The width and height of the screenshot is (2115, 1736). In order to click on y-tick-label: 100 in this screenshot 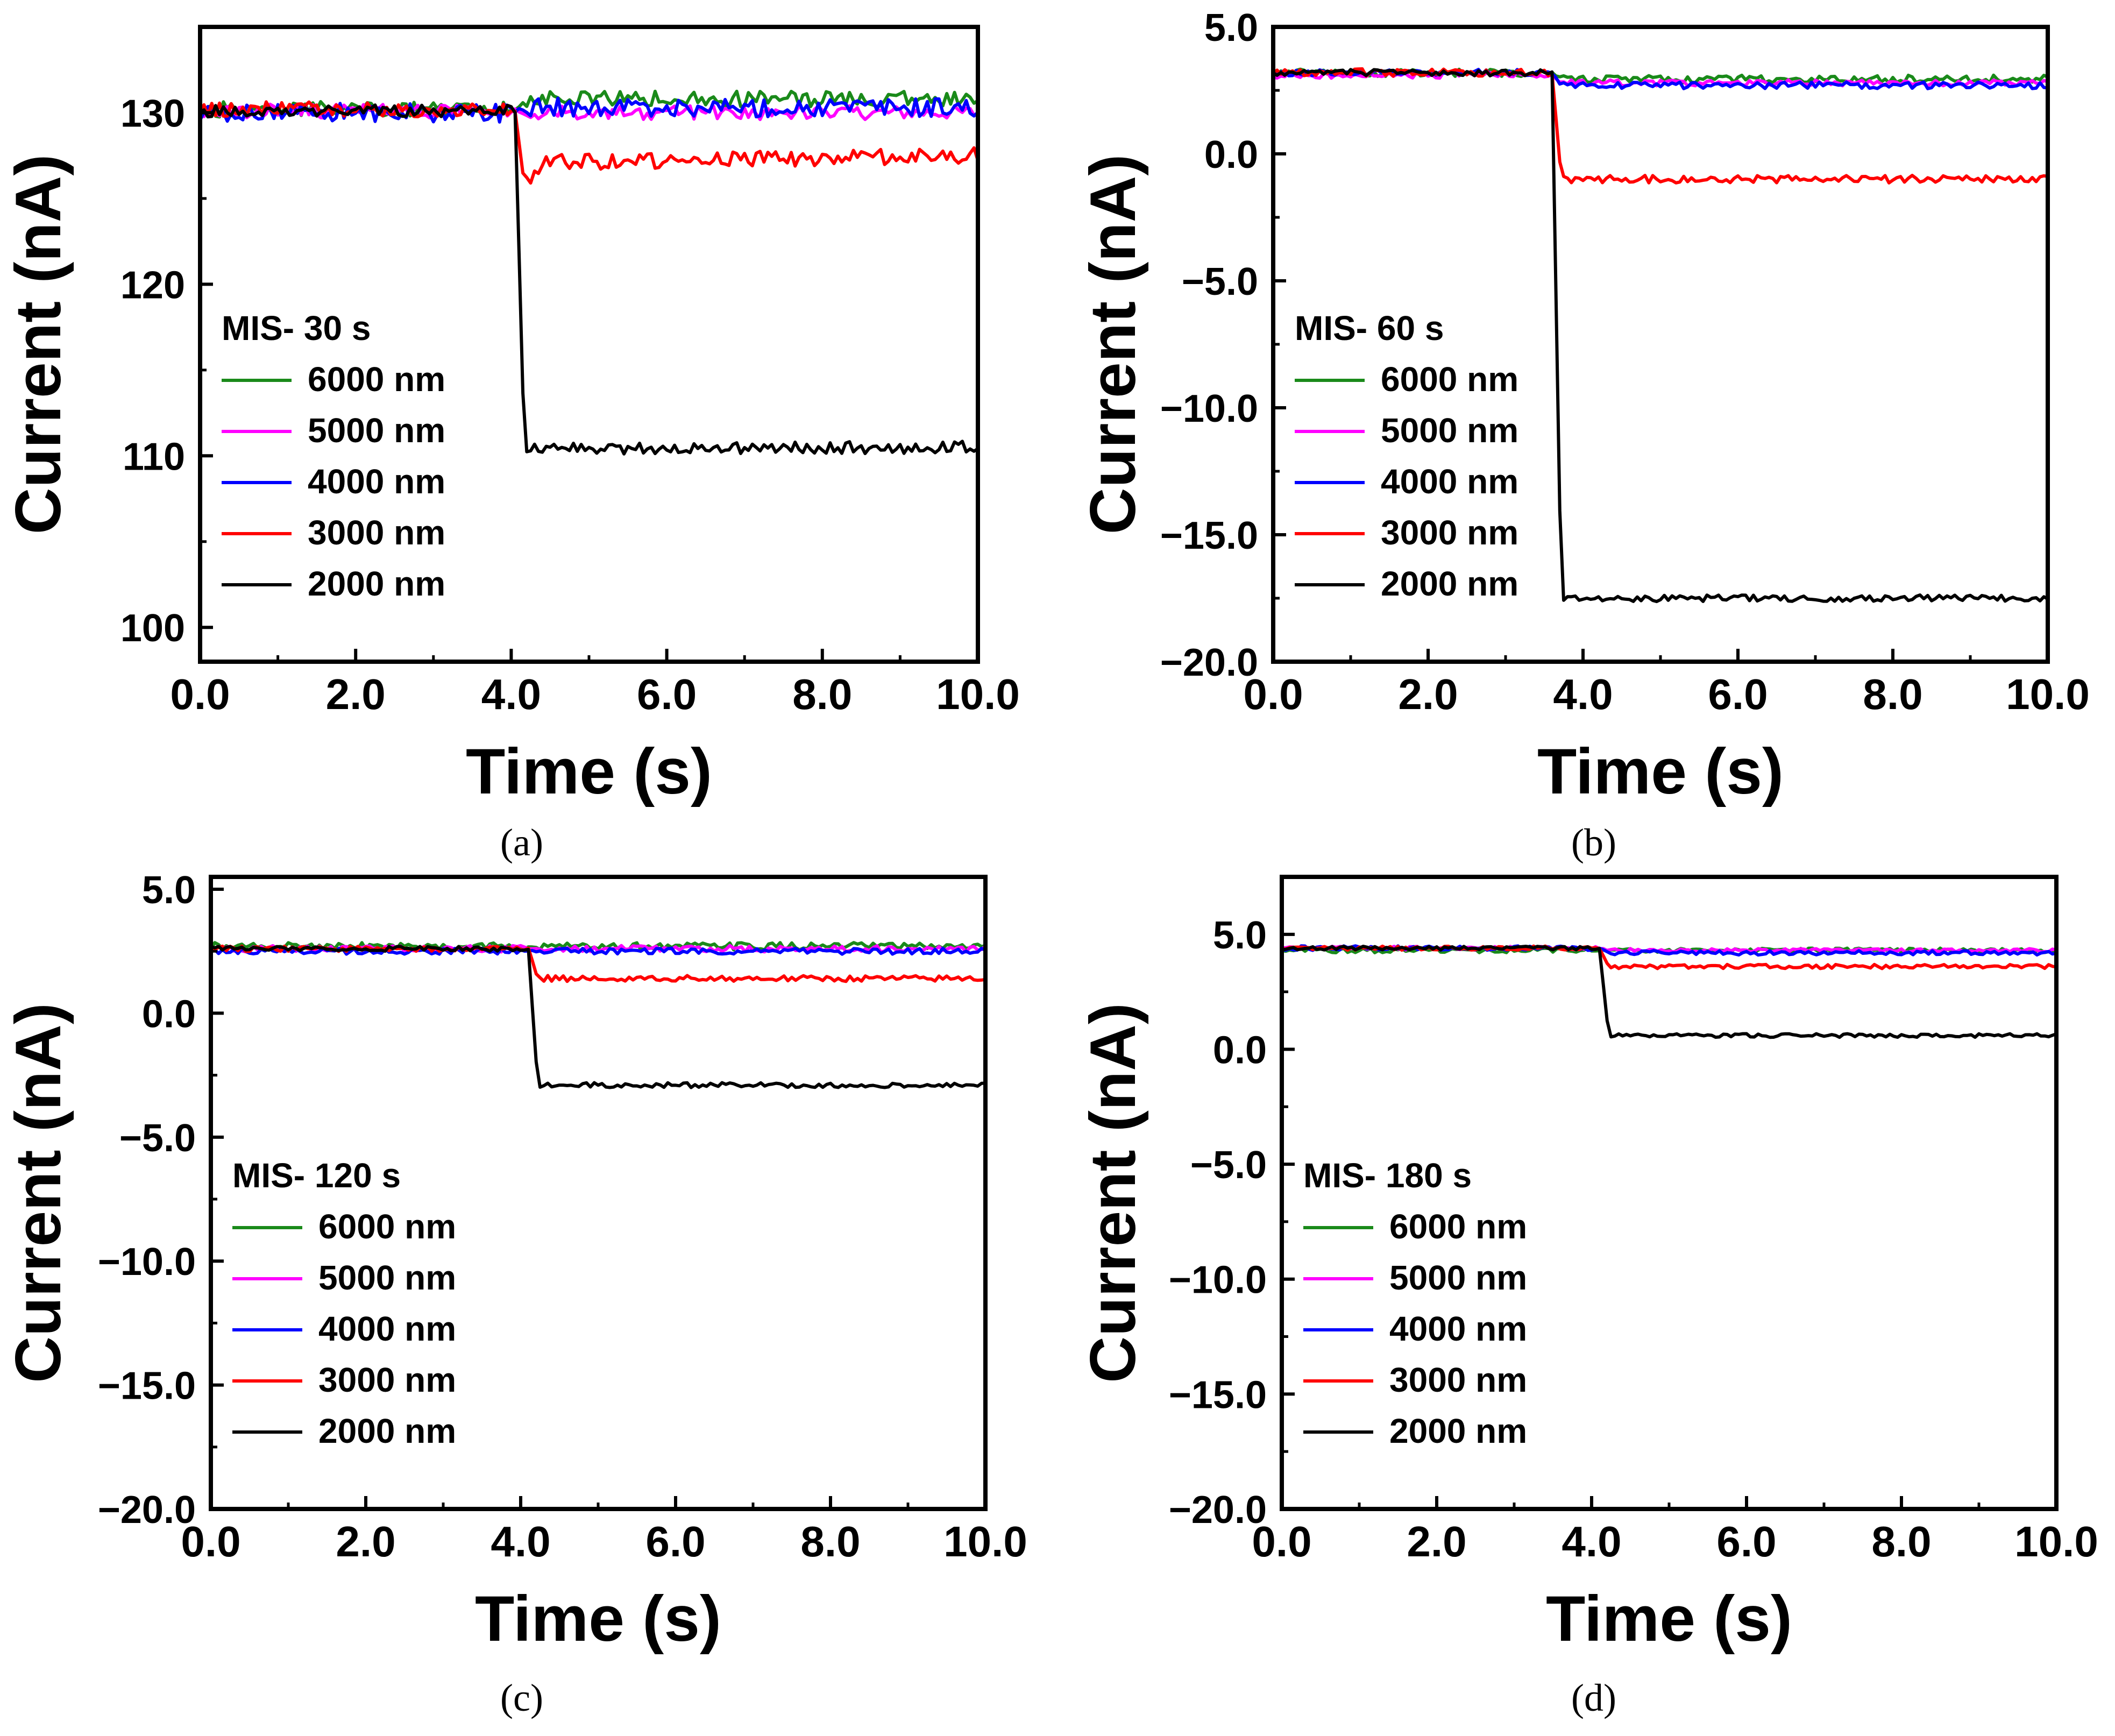, I will do `click(153, 628)`.